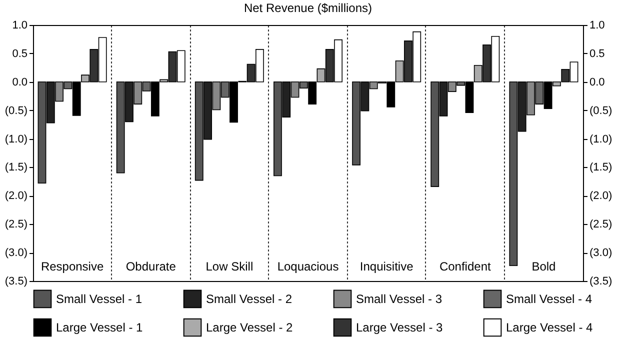 This screenshot has height=349, width=624. What do you see at coordinates (308, 8) in the screenshot?
I see `chart-title: Net Revenue ($millions)` at bounding box center [308, 8].